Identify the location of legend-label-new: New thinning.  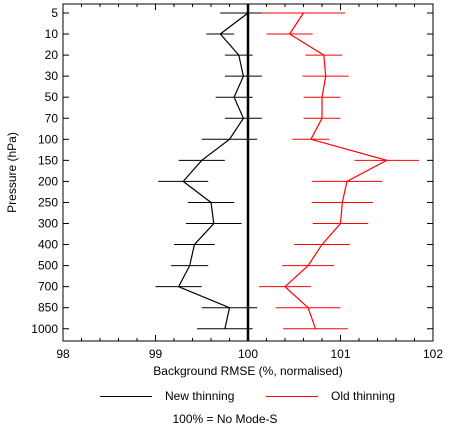
(200, 396).